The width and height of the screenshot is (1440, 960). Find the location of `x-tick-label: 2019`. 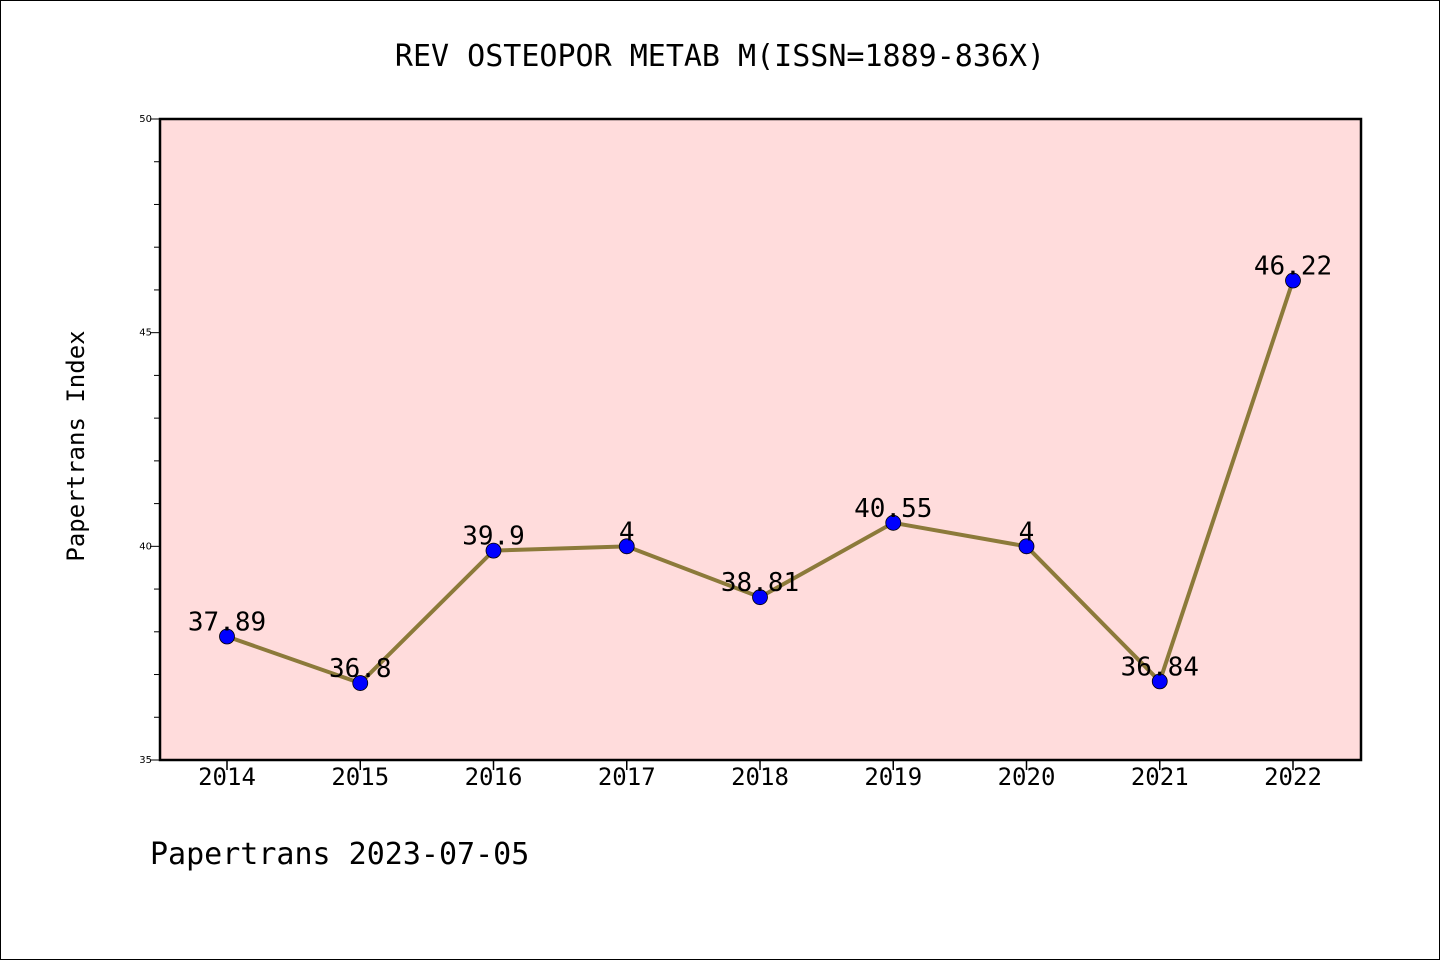

x-tick-label: 2019 is located at coordinates (893, 777).